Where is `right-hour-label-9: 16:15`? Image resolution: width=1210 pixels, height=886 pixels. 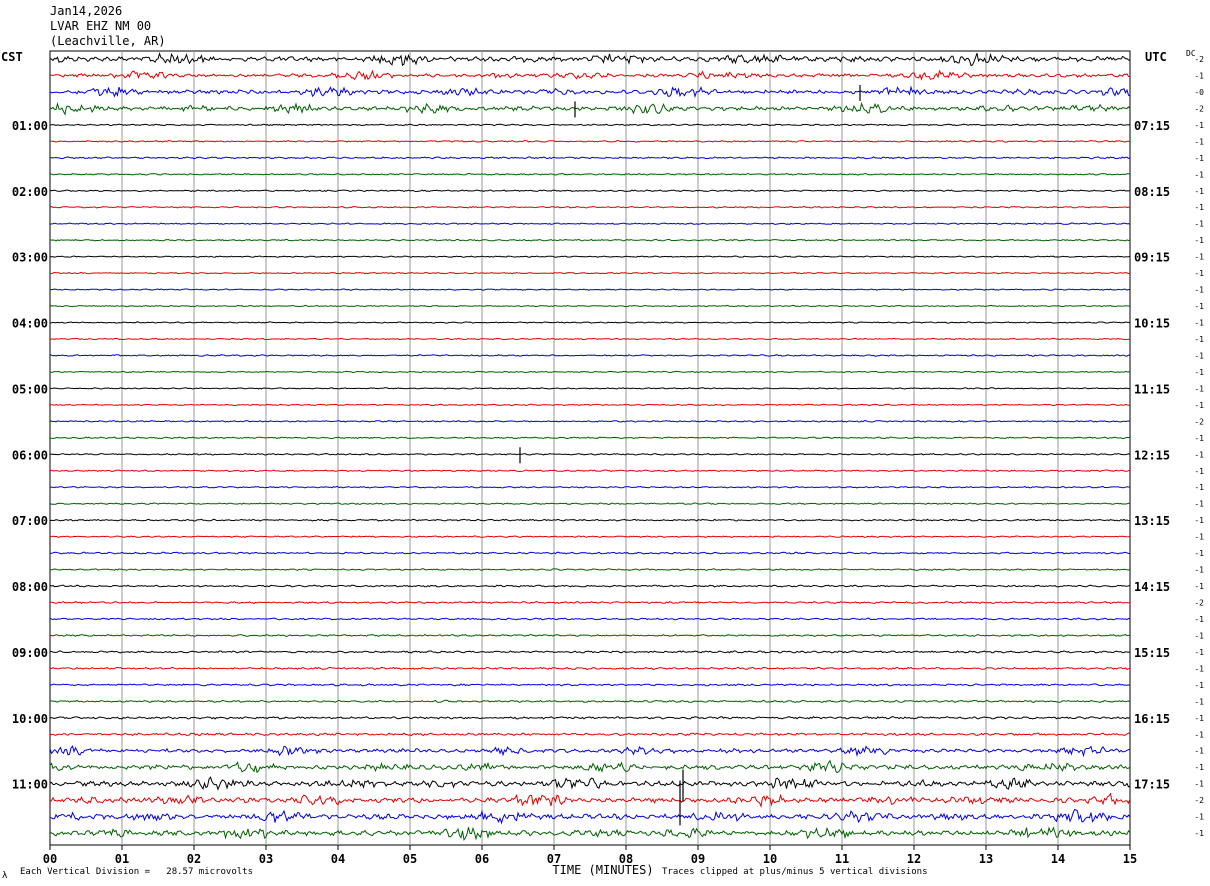 right-hour-label-9: 16:15 is located at coordinates (1152, 719).